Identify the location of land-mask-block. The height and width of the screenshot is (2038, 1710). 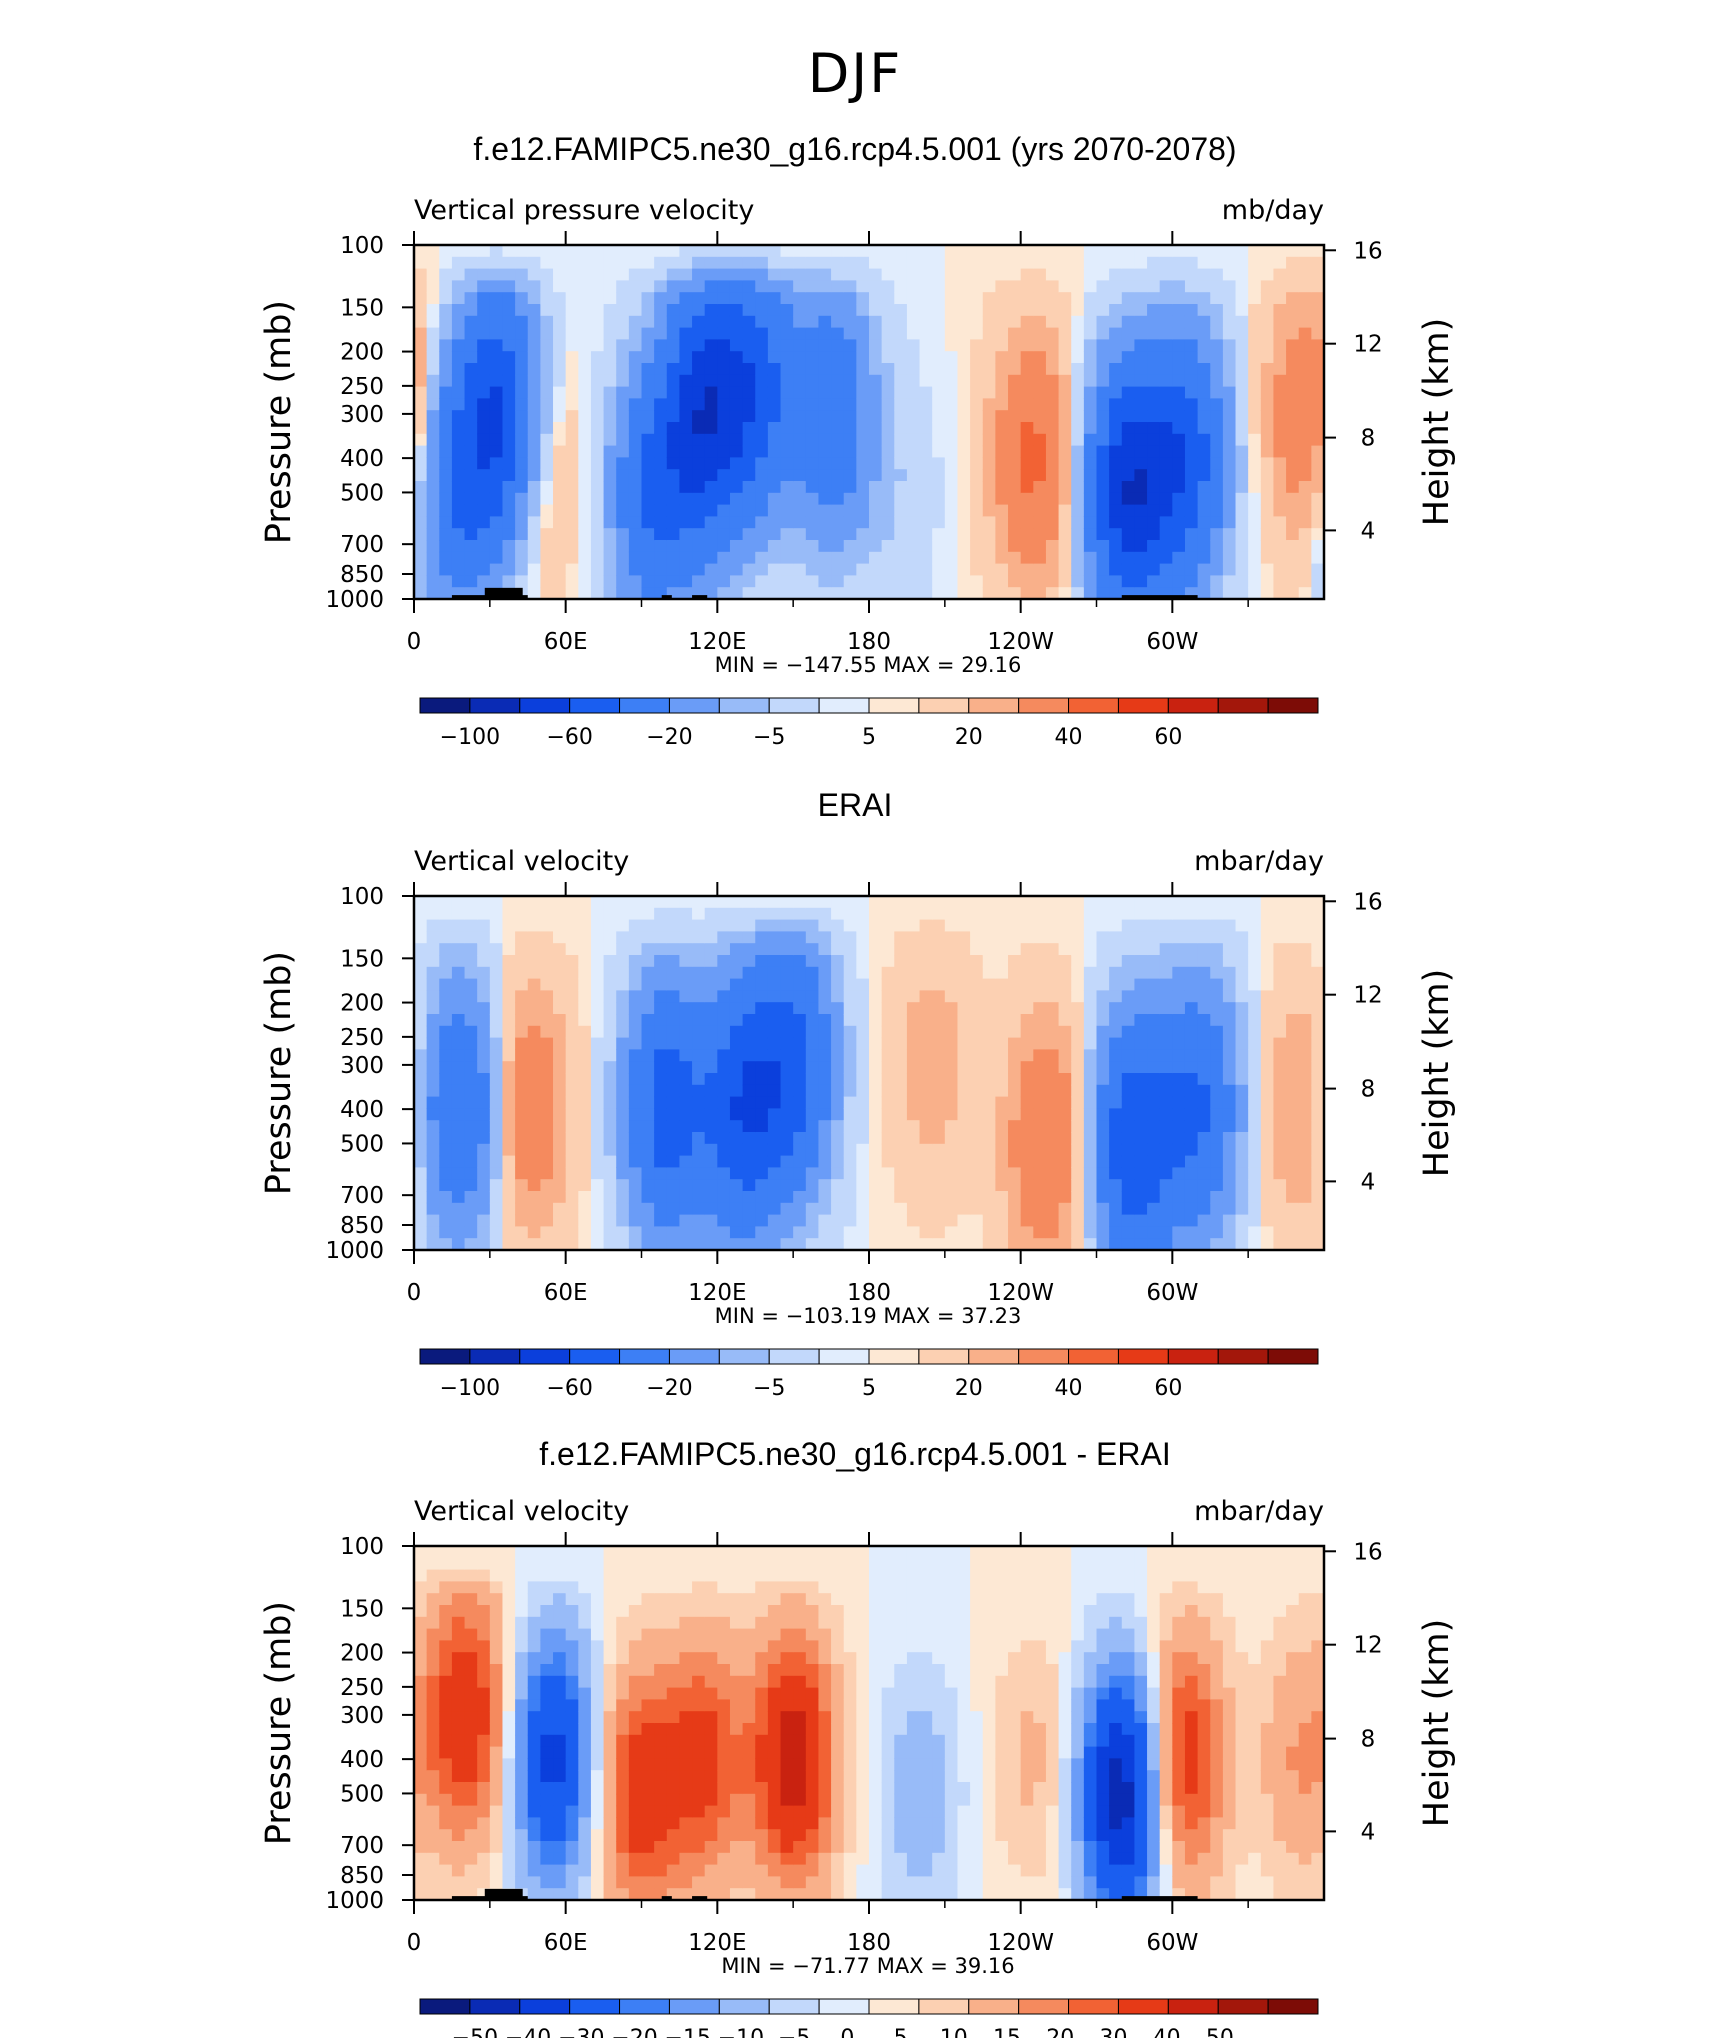
(503, 593).